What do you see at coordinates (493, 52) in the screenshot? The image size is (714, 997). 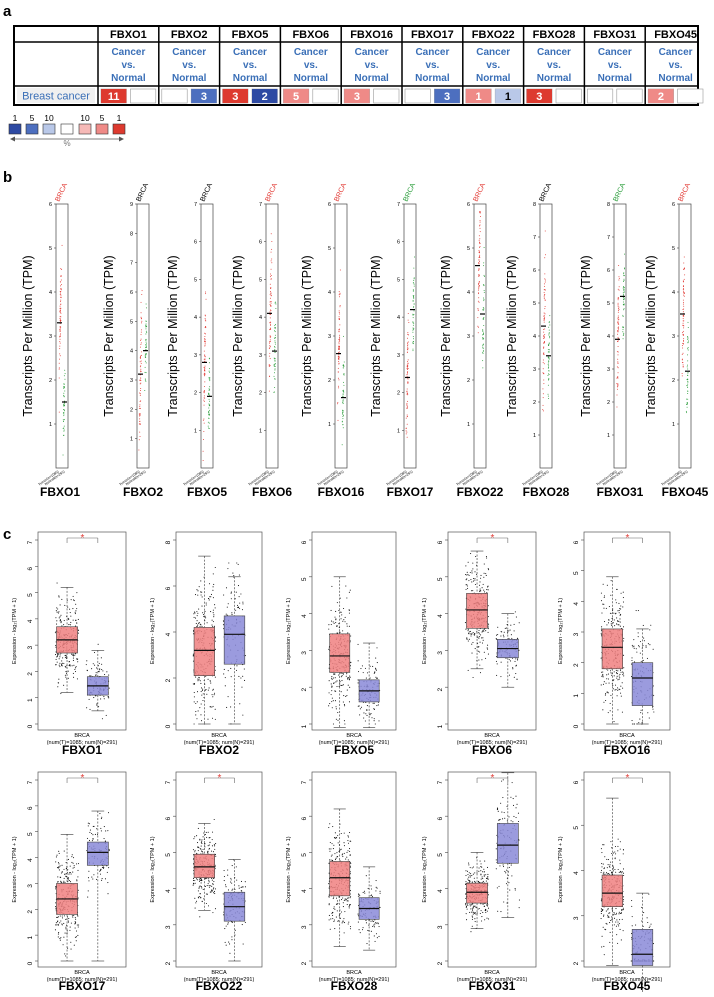 I see `comparison-label: Cancer` at bounding box center [493, 52].